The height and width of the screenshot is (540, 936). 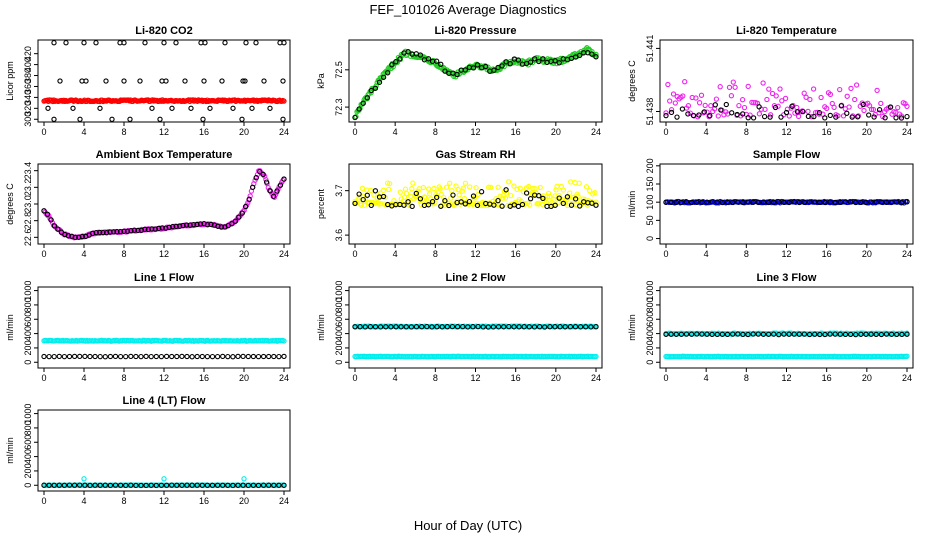 What do you see at coordinates (164, 479) in the screenshot?
I see `series-line-4-spikes` at bounding box center [164, 479].